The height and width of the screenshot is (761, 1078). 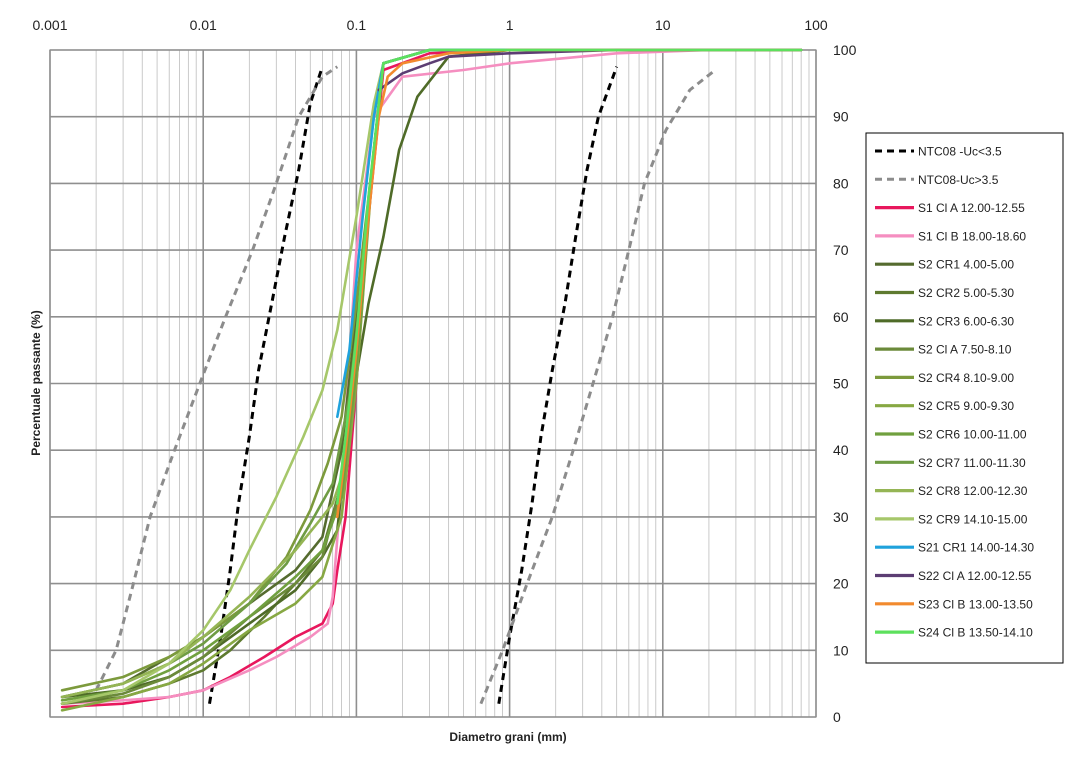 I want to click on legend-label: S23 Cl B 13.00-13.50, so click(x=975, y=604).